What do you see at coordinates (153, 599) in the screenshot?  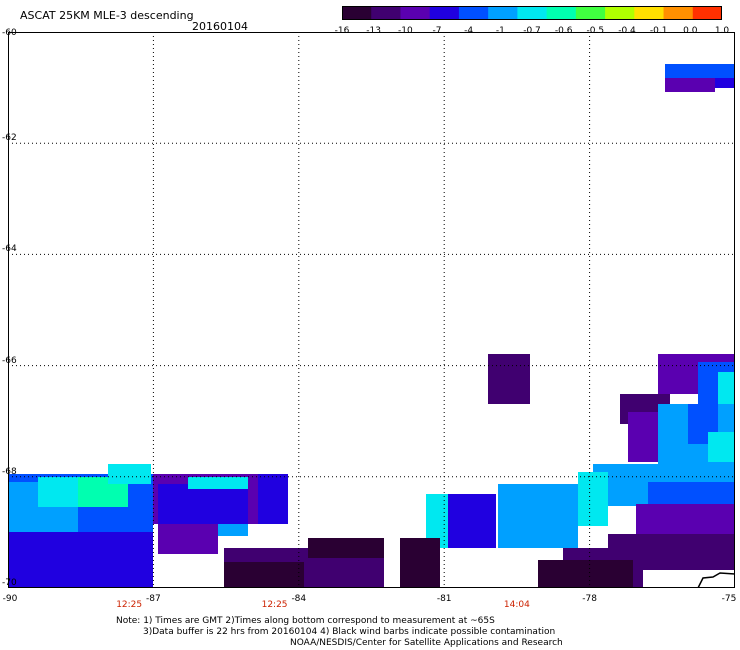 I see `longitude-label: -87` at bounding box center [153, 599].